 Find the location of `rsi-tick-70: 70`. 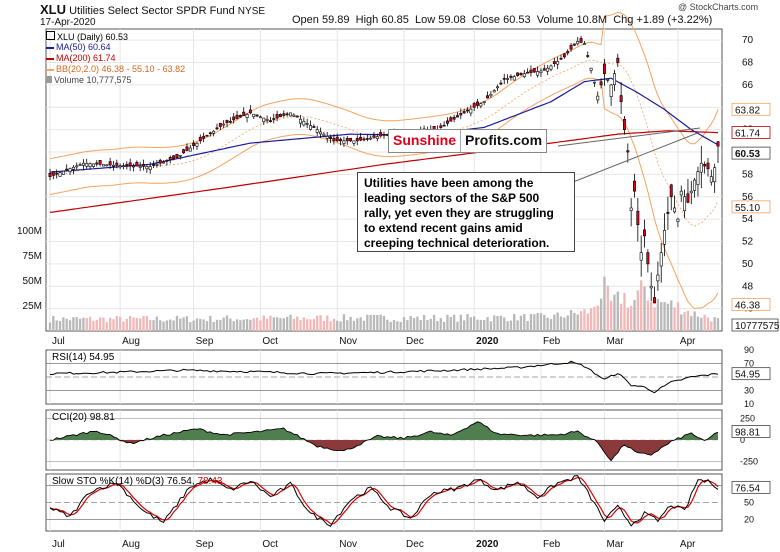

rsi-tick-70: 70 is located at coordinates (749, 364).